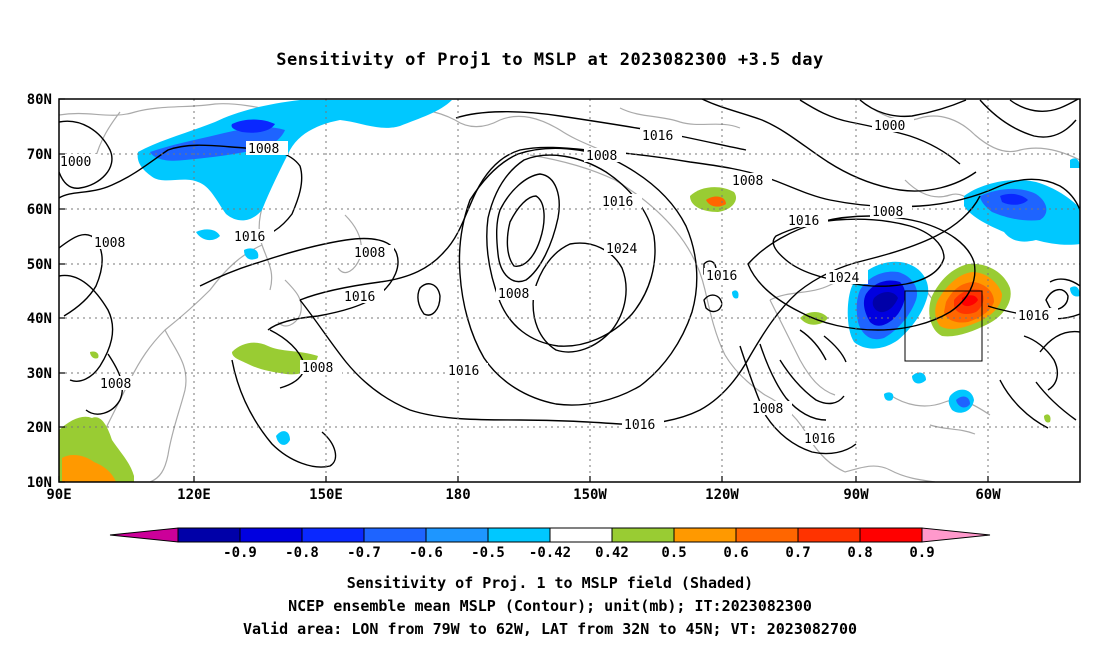  I want to click on longitude-labels: 90E 120E 150E 180 150W 120W 90W 60W, so click(523, 495).